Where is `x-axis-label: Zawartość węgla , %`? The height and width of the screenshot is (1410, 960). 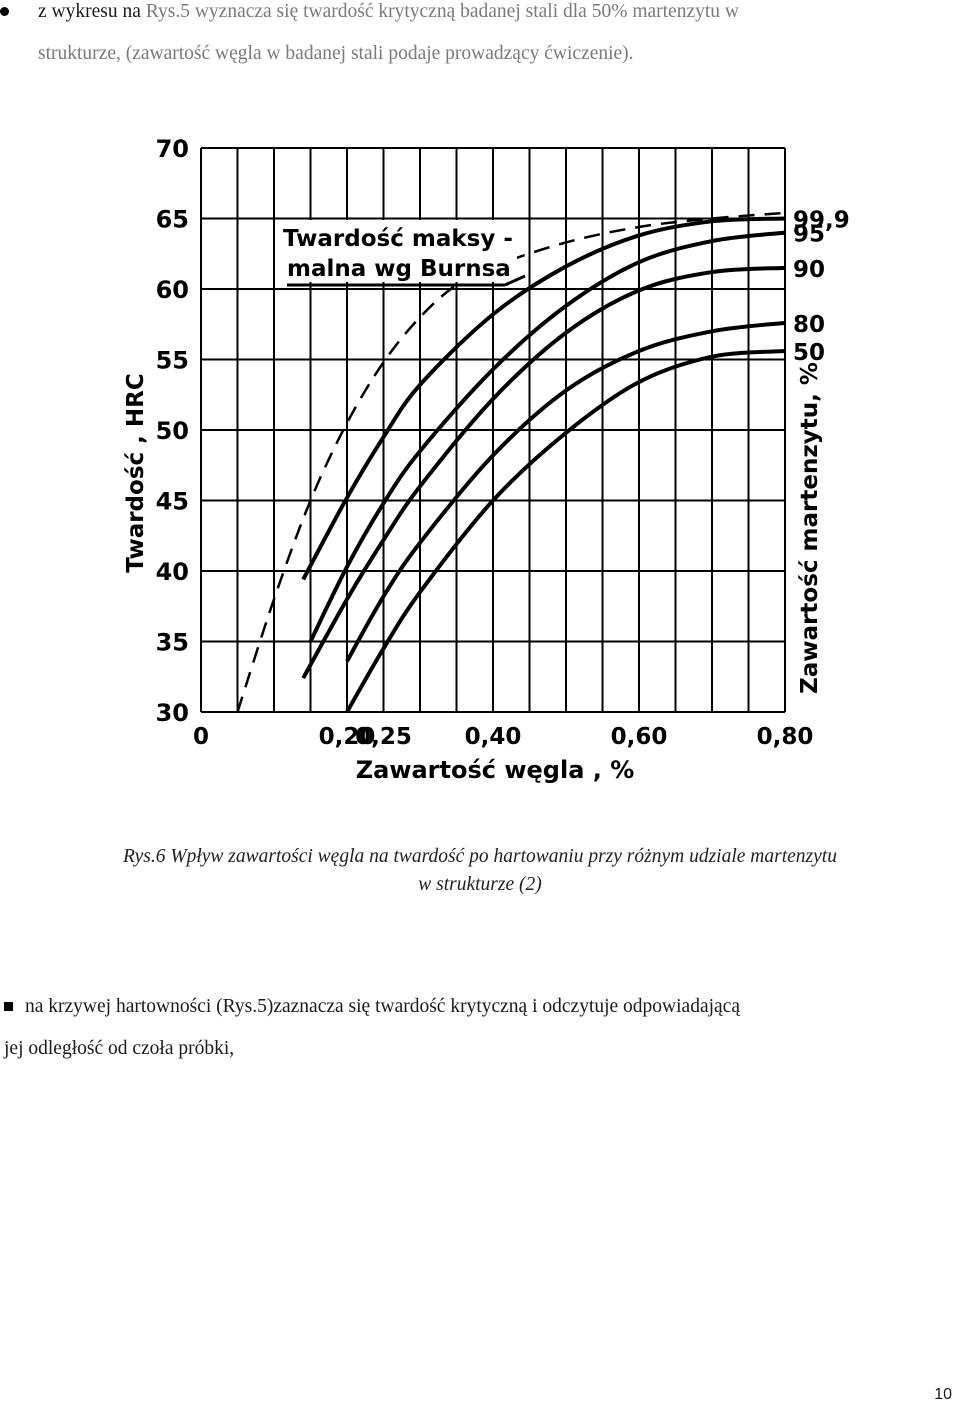 x-axis-label: Zawartość węgla , % is located at coordinates (495, 770).